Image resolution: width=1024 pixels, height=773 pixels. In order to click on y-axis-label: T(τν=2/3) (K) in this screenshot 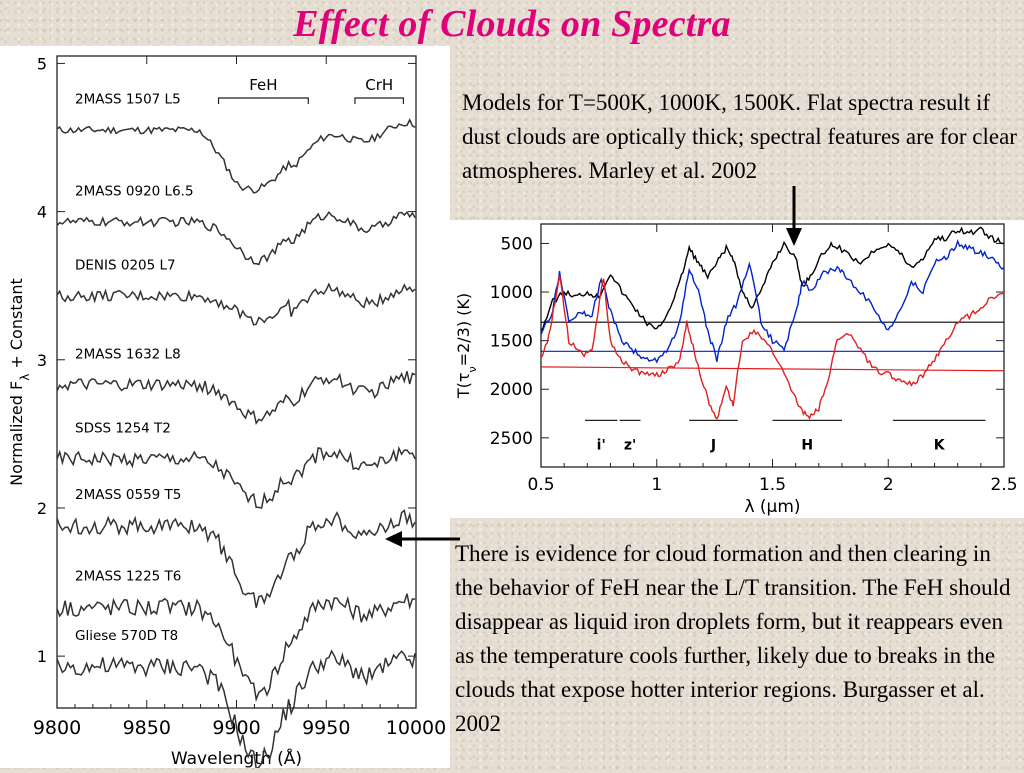, I will do `click(466, 346)`.